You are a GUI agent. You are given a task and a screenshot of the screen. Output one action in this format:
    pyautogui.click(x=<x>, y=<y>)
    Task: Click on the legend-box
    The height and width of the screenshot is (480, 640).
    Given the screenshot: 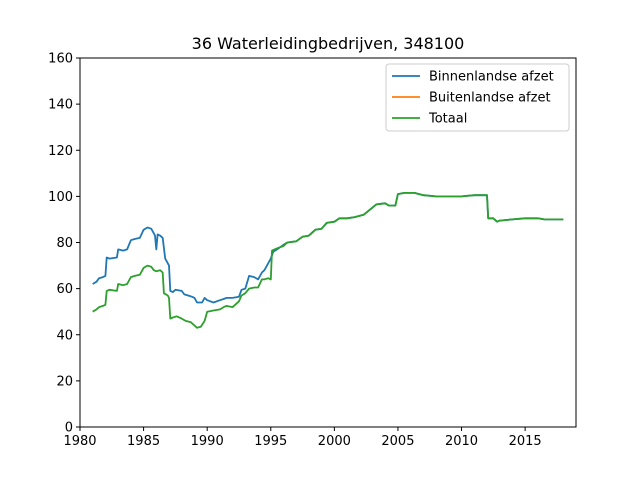 What is the action you would take?
    pyautogui.click(x=477, y=97)
    